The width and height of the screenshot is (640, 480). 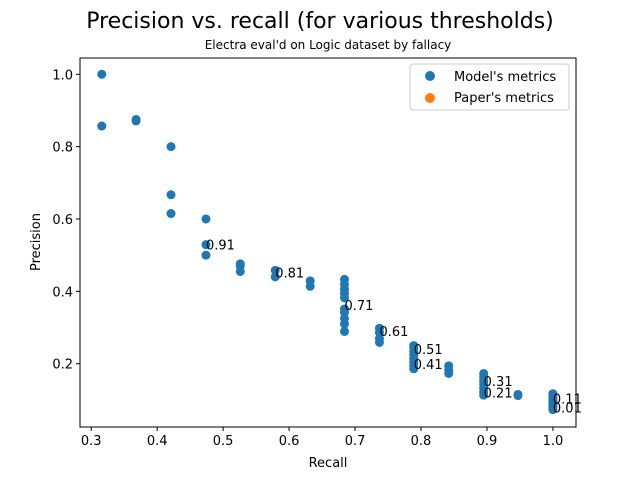 I want to click on legend-marker-model, so click(x=430, y=76).